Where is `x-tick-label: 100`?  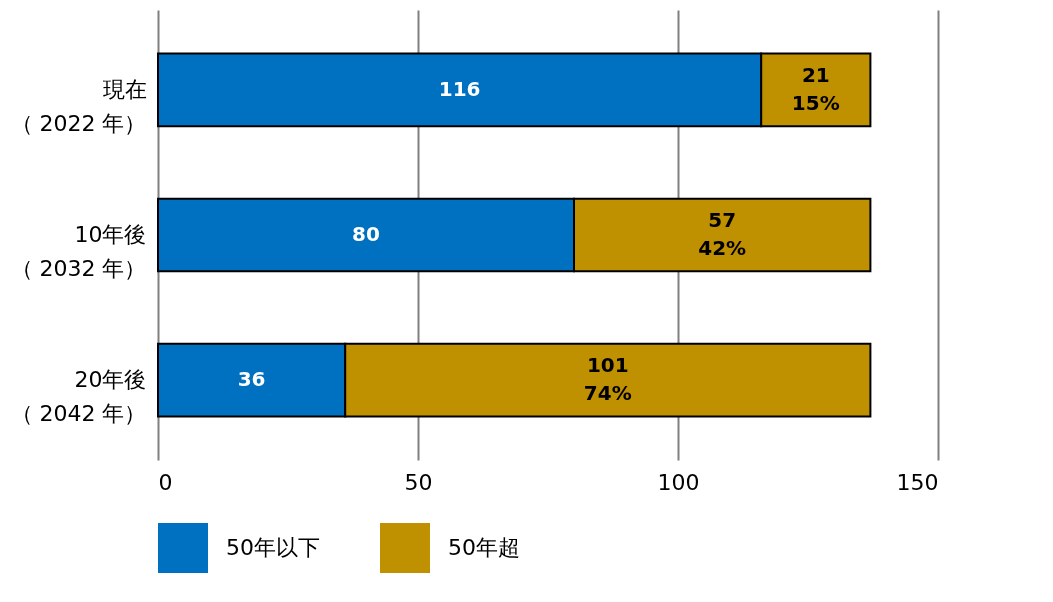 x-tick-label: 100 is located at coordinates (678, 482).